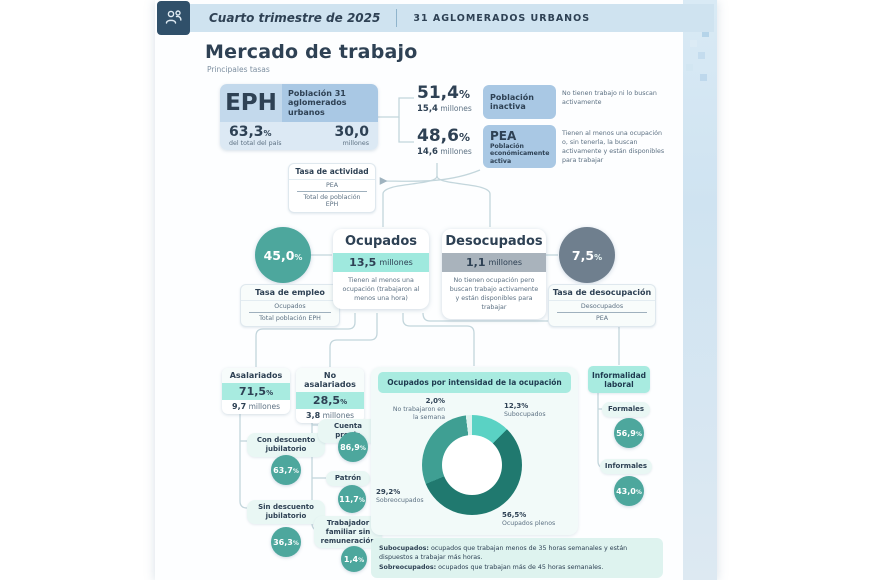 This screenshot has height=580, width=870. Describe the element at coordinates (238, 69) in the screenshot. I see `page-subtitle: Principales tasas` at that location.